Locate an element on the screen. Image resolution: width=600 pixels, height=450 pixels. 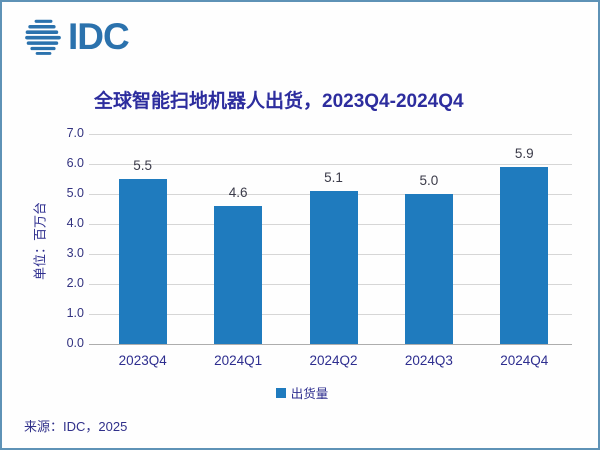
x-tick-label: 2024Q3 is located at coordinates (428, 360).